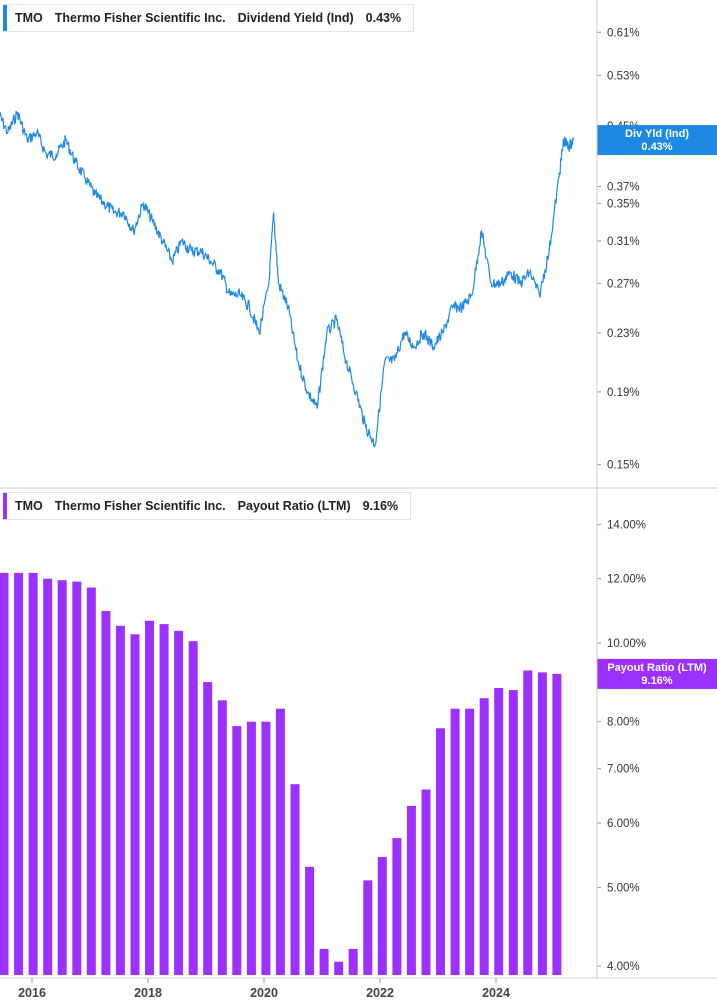 Image resolution: width=717 pixels, height=1005 pixels. What do you see at coordinates (623, 824) in the screenshot?
I see `payout-y-tick-label: 6.00%` at bounding box center [623, 824].